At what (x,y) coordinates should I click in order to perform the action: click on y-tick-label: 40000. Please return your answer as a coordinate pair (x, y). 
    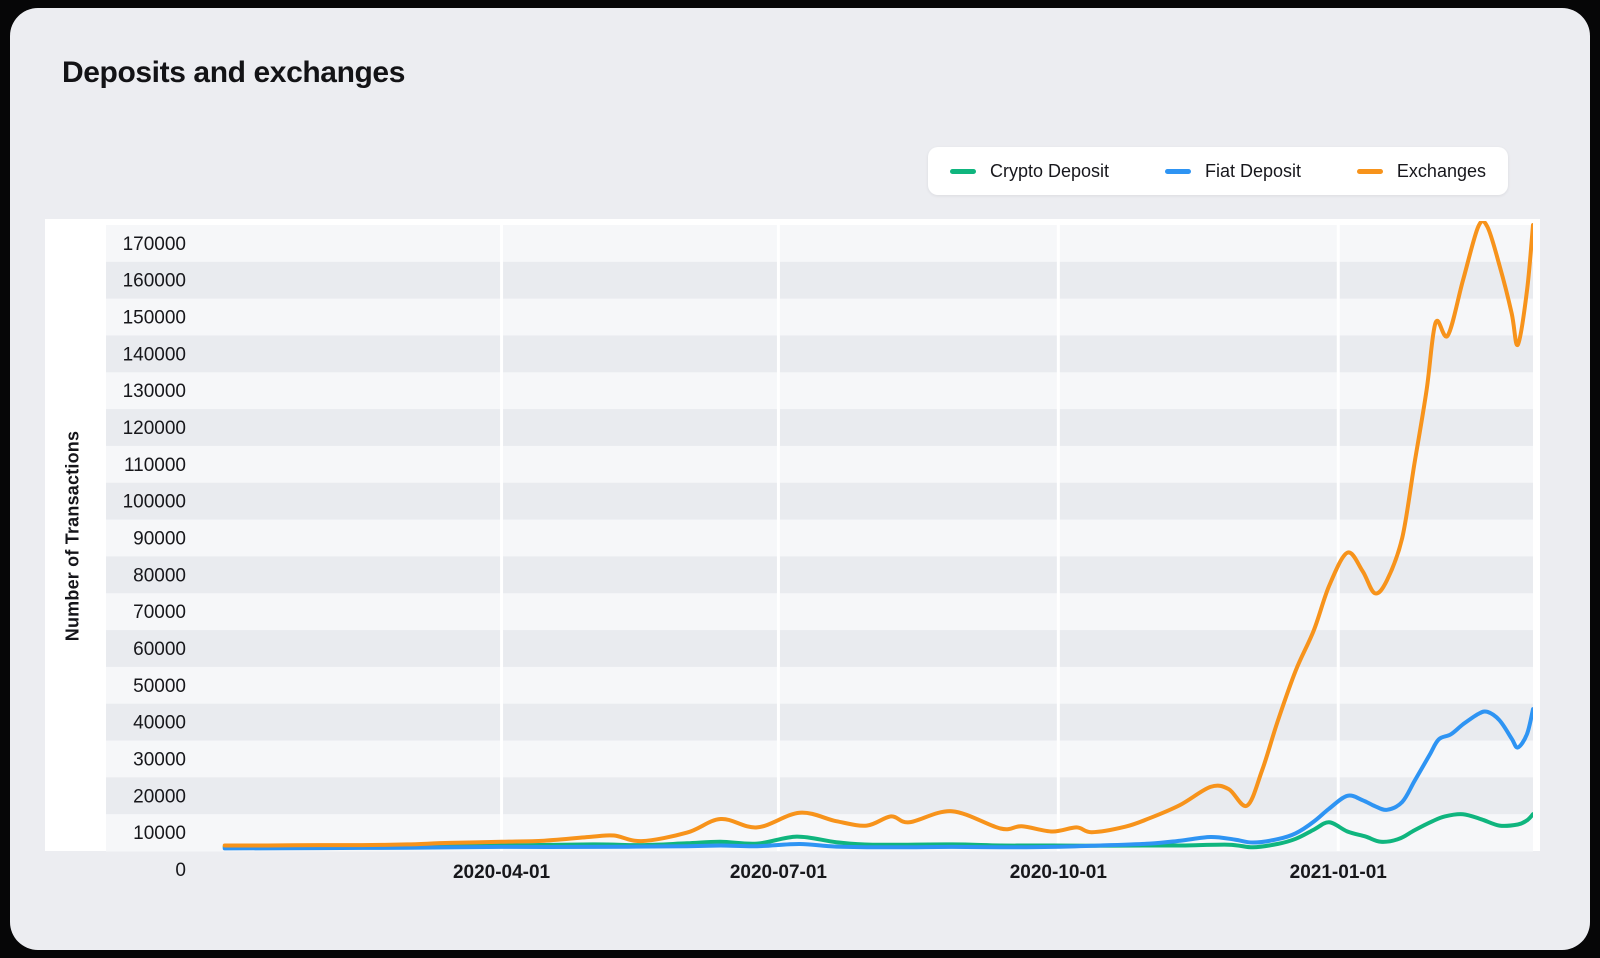
    Looking at the image, I should click on (159, 723).